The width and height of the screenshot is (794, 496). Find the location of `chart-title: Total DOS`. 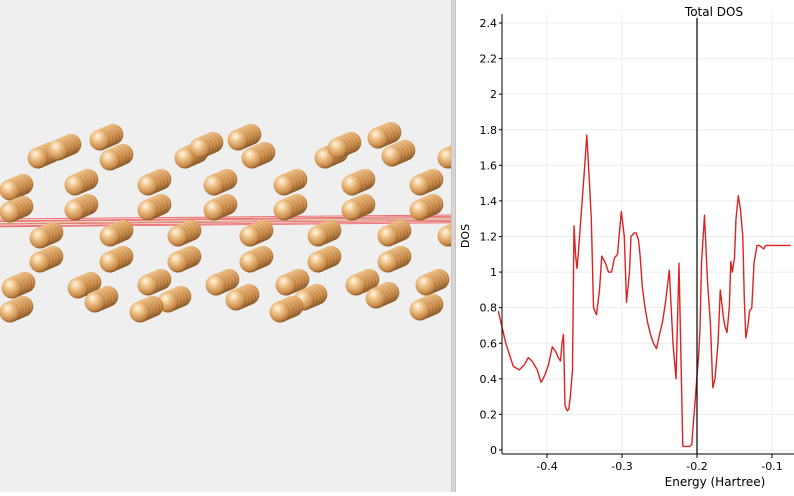

chart-title: Total DOS is located at coordinates (713, 12).